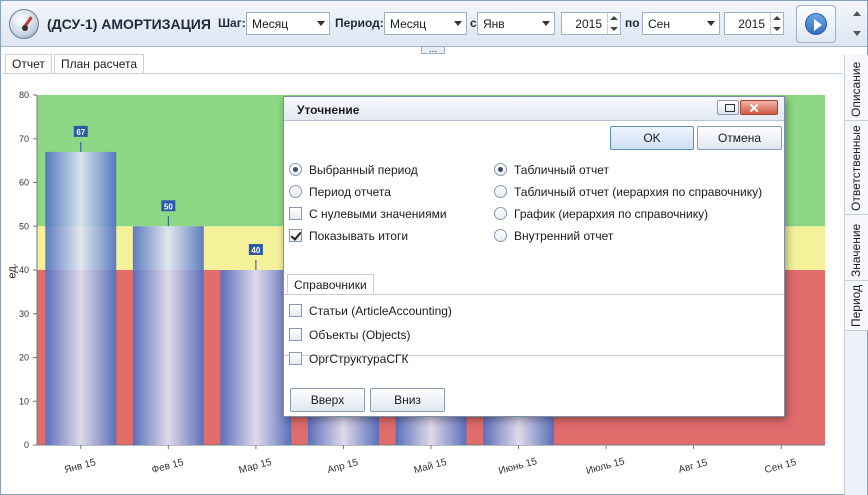 This screenshot has width=868, height=495. Describe the element at coordinates (728, 107) in the screenshot. I see `restore-icon` at that location.